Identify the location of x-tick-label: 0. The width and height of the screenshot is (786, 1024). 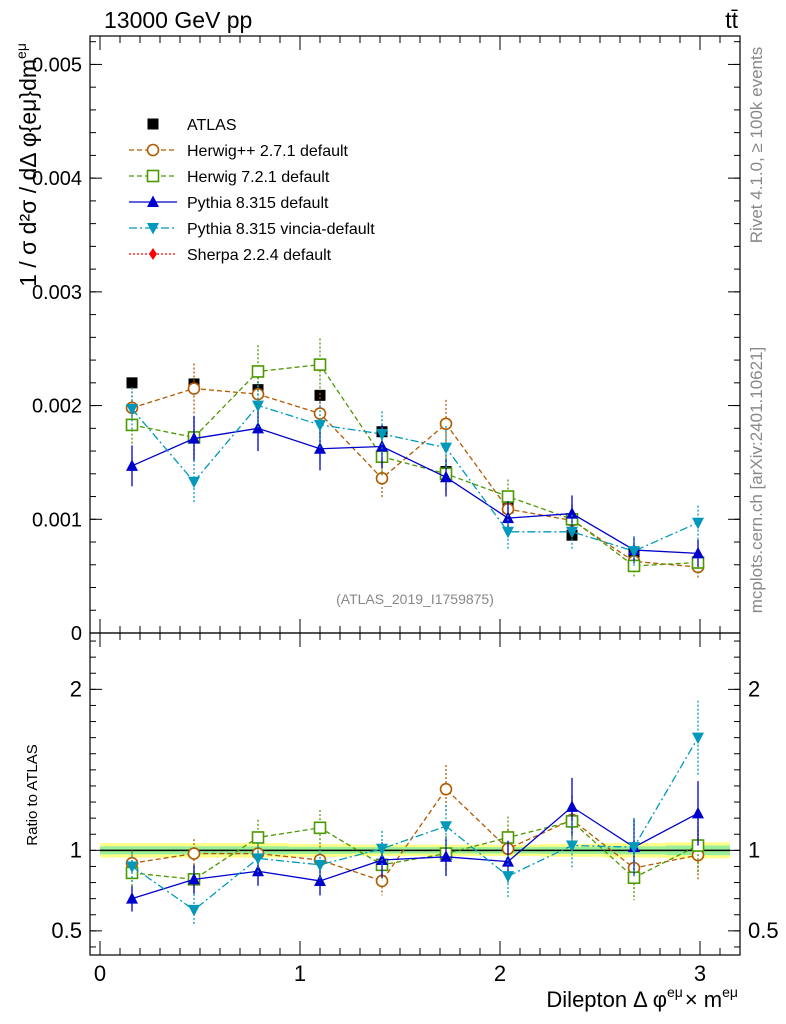
(100, 973).